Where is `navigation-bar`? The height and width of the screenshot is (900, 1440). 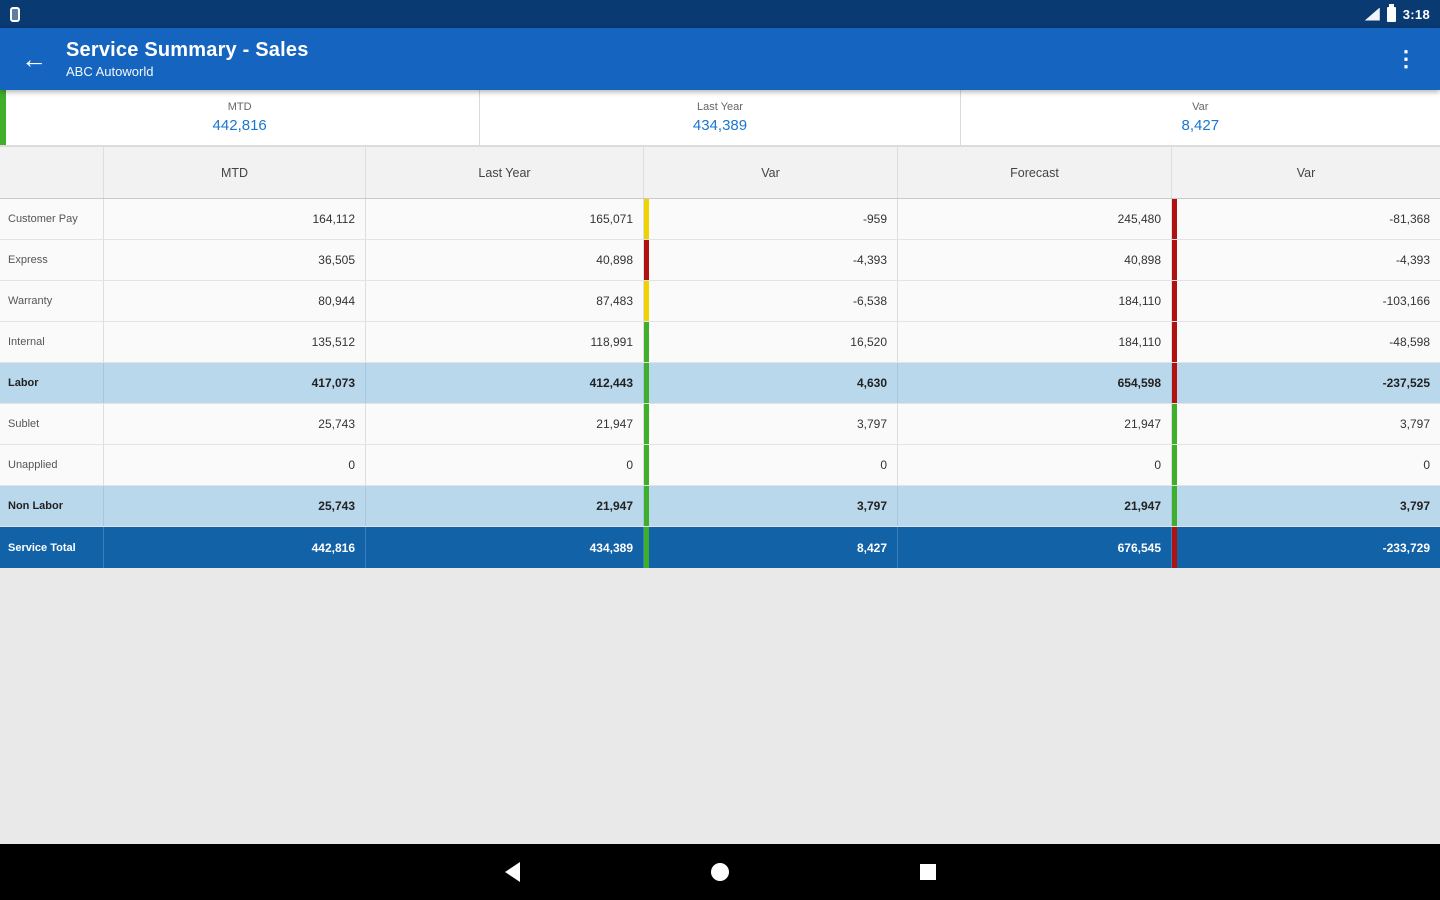
navigation-bar is located at coordinates (720, 872).